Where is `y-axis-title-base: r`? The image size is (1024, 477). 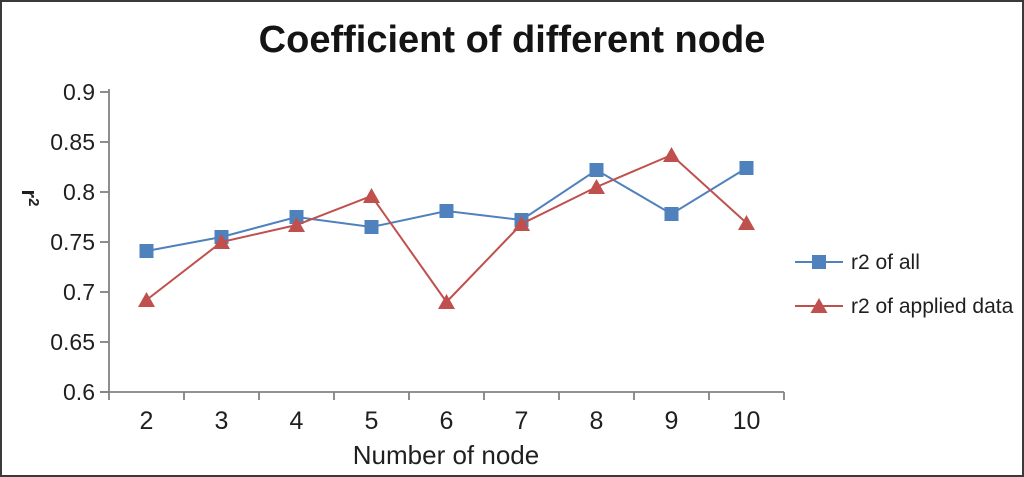 y-axis-title-base: r is located at coordinates (29, 194).